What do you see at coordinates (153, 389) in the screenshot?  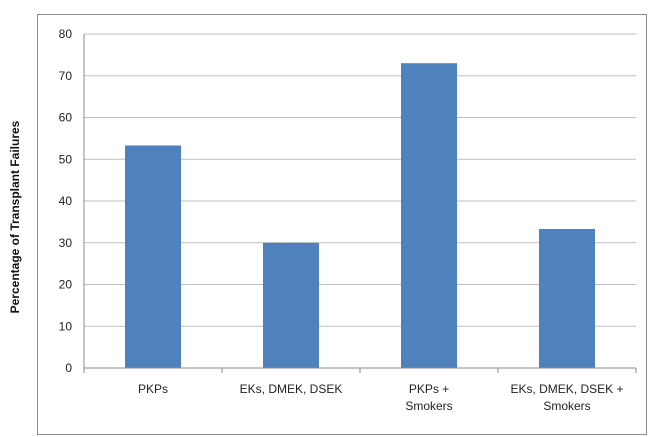 I see `x-category-label: PKPs` at bounding box center [153, 389].